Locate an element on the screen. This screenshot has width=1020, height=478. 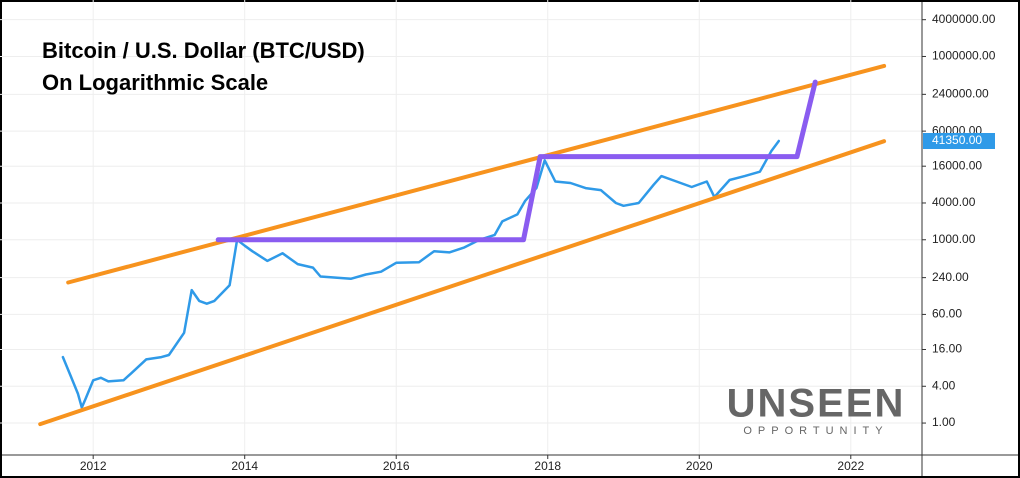
price-label: 41350.00 is located at coordinates (957, 140).